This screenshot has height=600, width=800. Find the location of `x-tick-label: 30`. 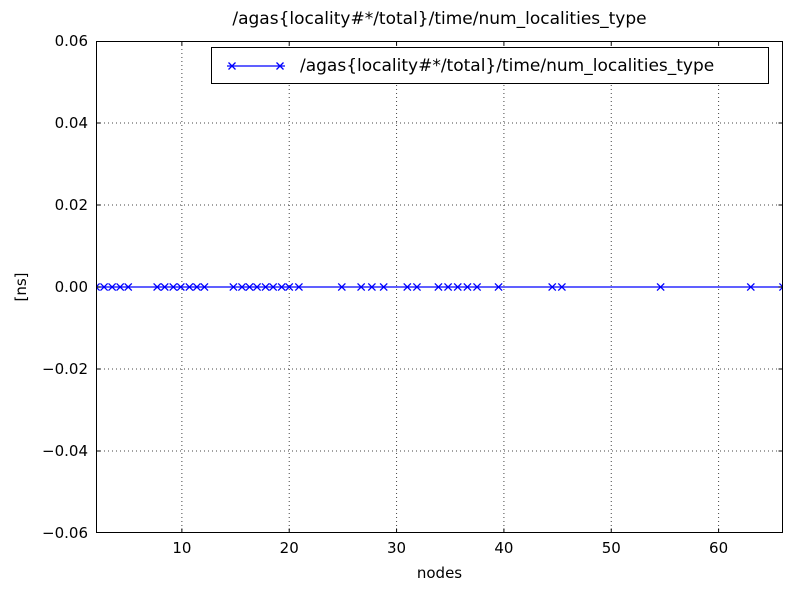

x-tick-label: 30 is located at coordinates (397, 548).